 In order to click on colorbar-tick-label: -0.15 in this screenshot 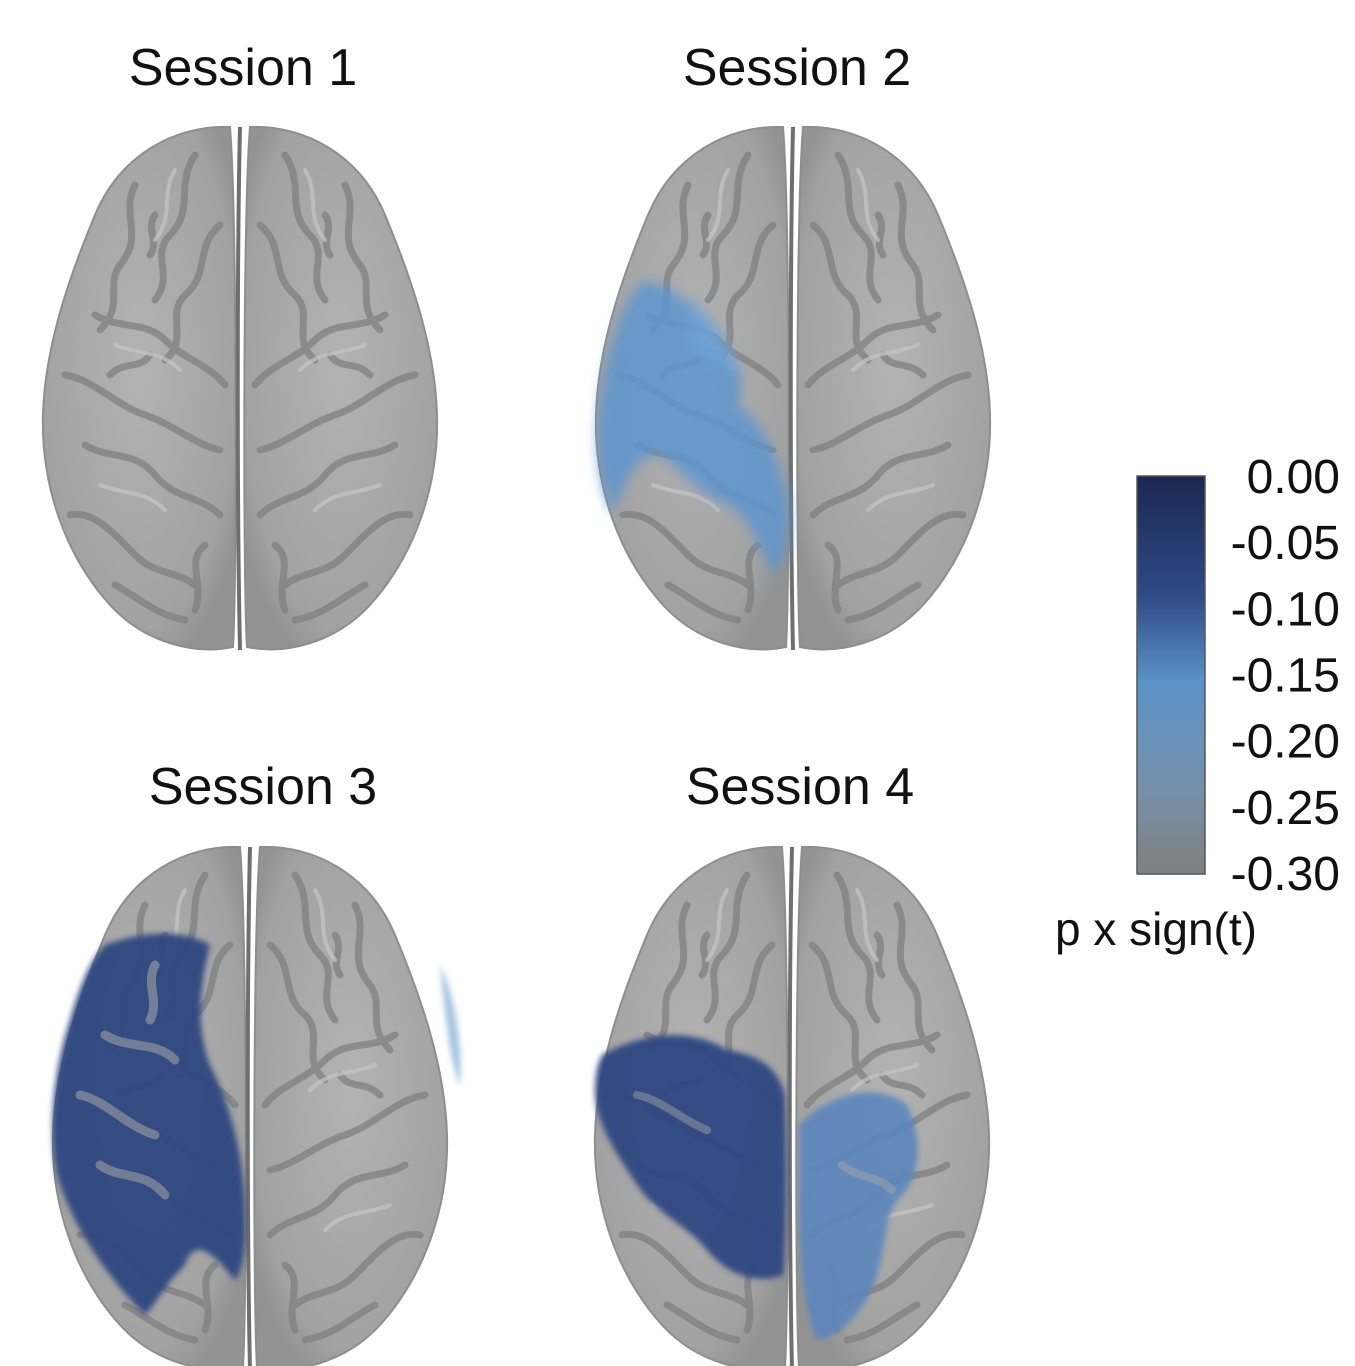, I will do `click(1285, 676)`.